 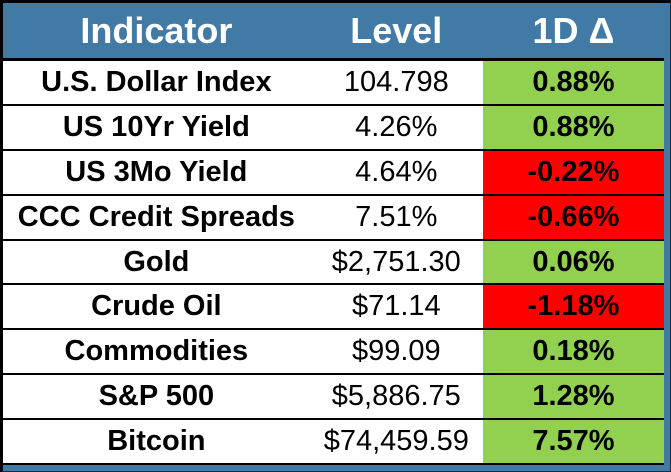 I want to click on indicator-cell: US 10Yr Yield, so click(x=156, y=126).